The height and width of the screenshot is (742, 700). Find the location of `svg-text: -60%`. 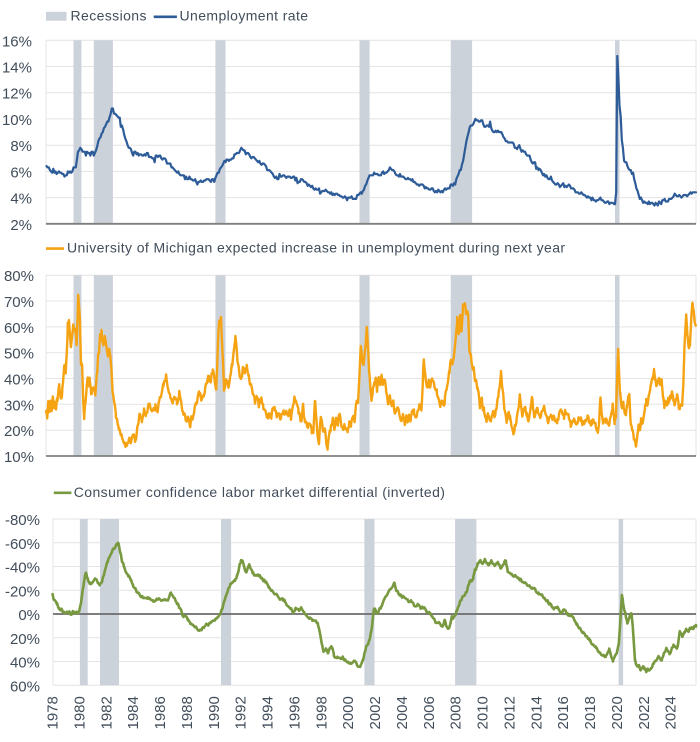

svg-text: -60% is located at coordinates (22, 544).